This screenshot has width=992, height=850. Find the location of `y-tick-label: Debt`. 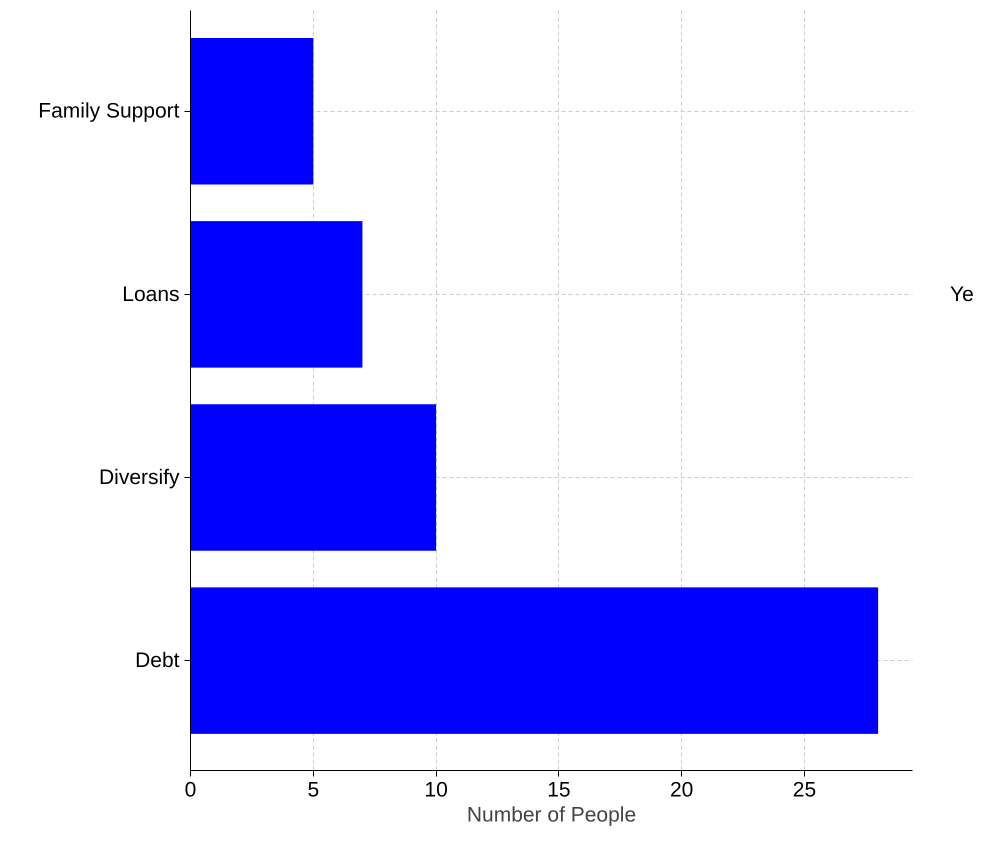

y-tick-label: Debt is located at coordinates (157, 660).